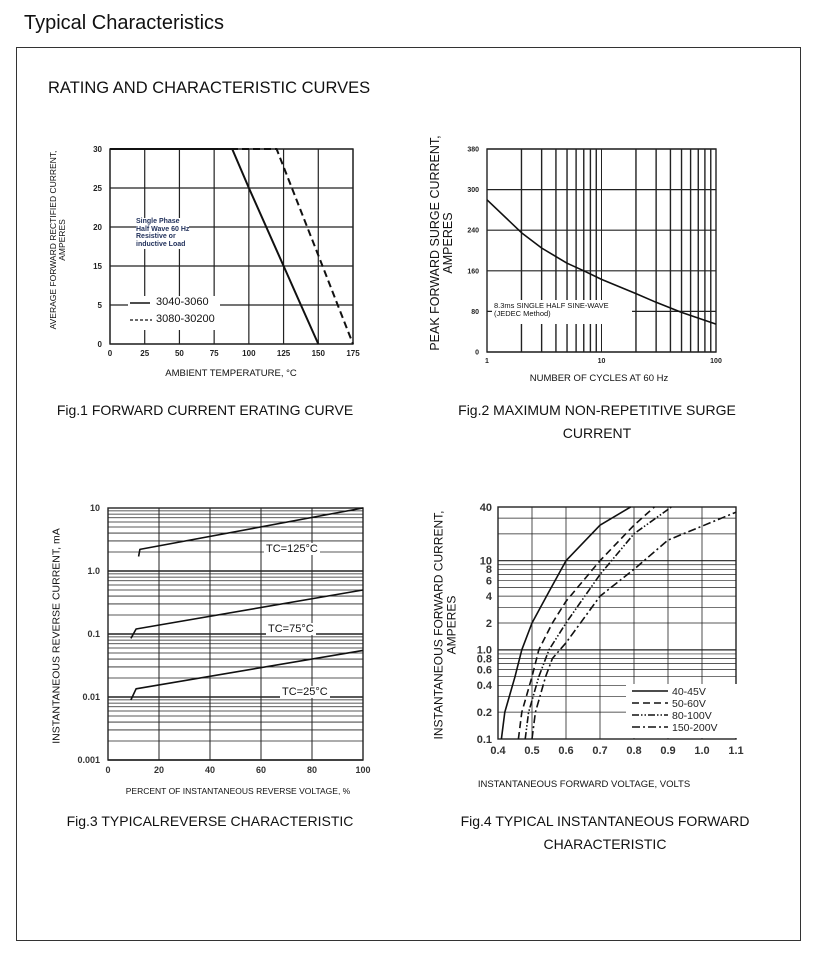 The height and width of the screenshot is (954, 815). Describe the element at coordinates (597, 410) in the screenshot. I see `caption-line: Fig.2 MAXIMUM NON-REPETITIVE SURGE` at that location.